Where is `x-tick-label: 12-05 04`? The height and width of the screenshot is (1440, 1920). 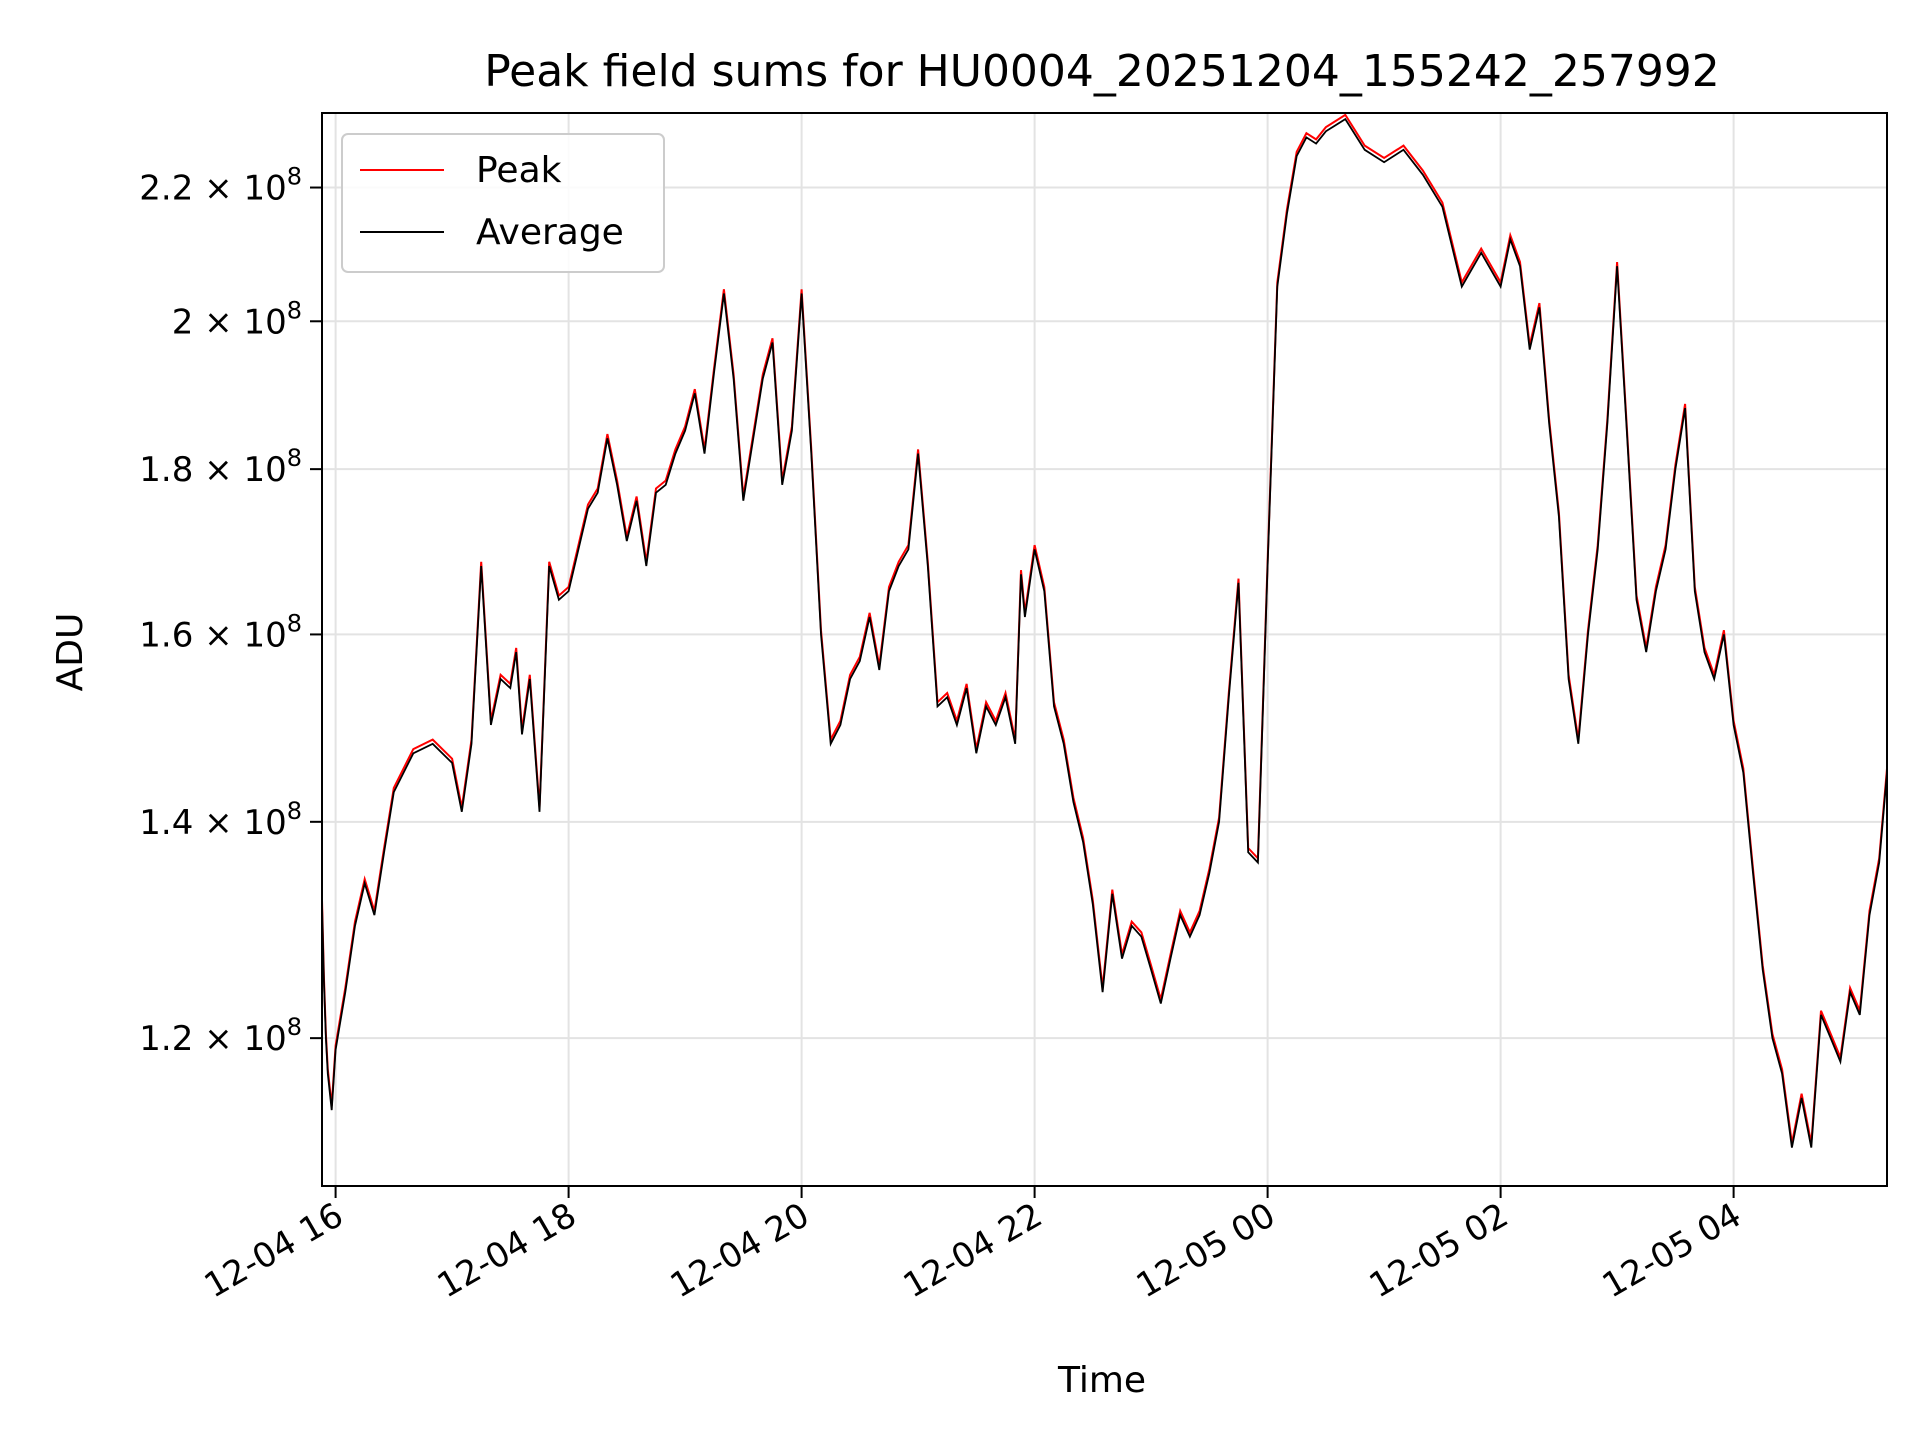 x-tick-label: 12-05 04 is located at coordinates (1672, 1250).